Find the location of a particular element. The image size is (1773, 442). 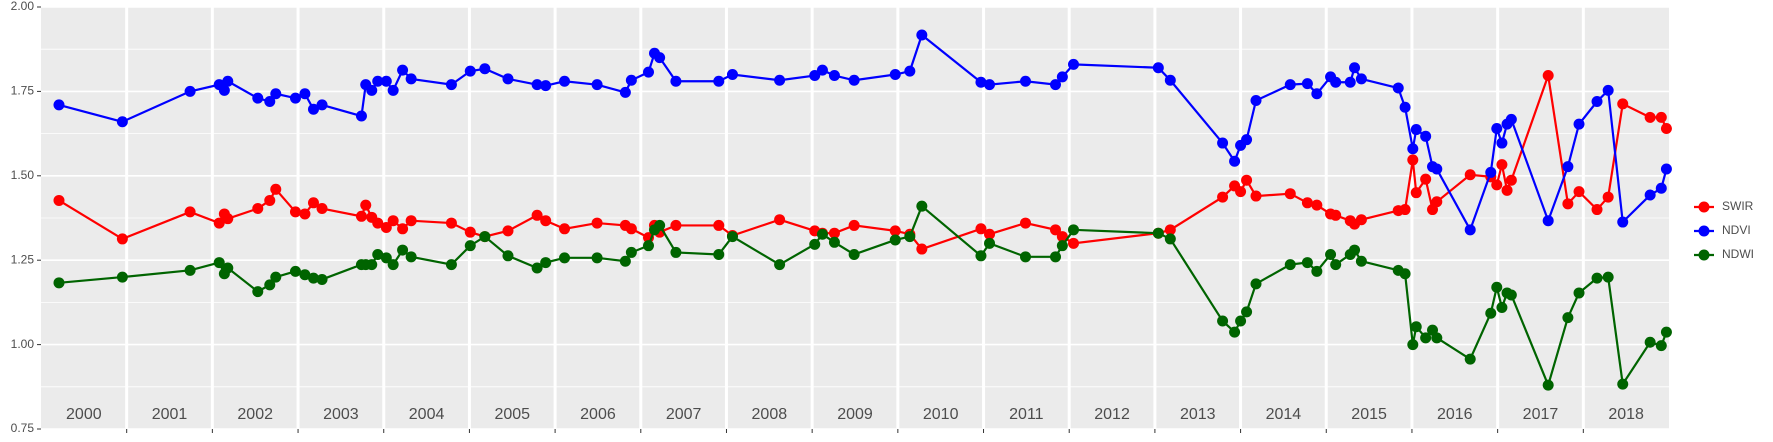

legend-point is located at coordinates (1704, 255).